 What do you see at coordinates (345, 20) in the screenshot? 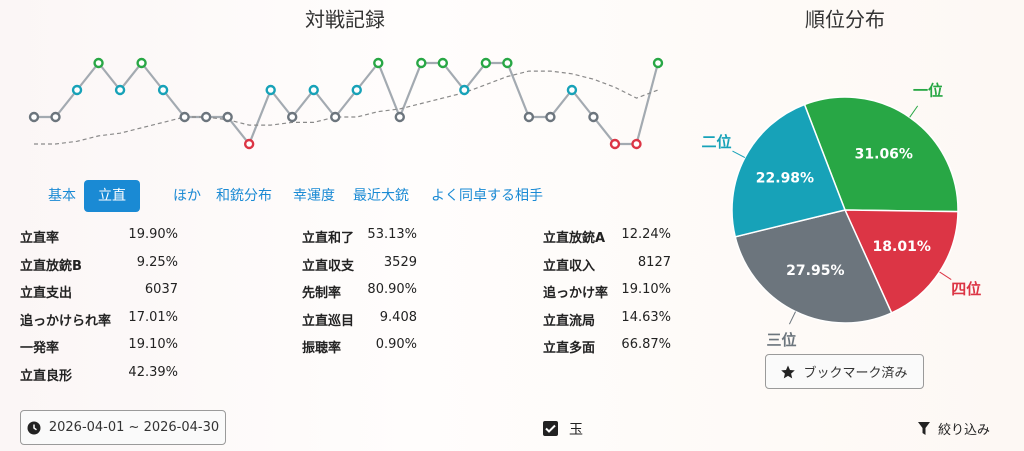
I see `line-chart-title: 対戦記録` at bounding box center [345, 20].